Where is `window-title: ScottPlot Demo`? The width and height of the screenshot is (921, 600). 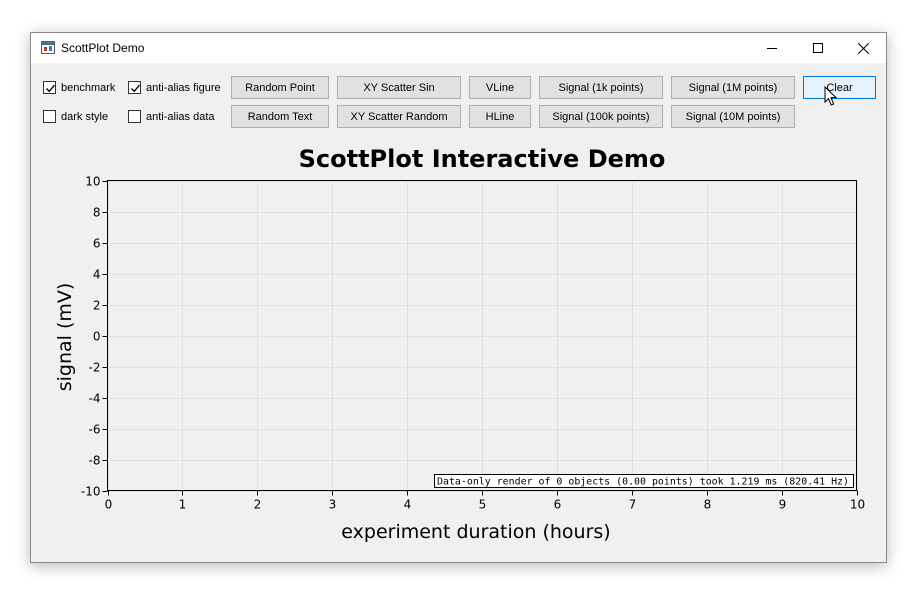
window-title: ScottPlot Demo is located at coordinates (103, 48).